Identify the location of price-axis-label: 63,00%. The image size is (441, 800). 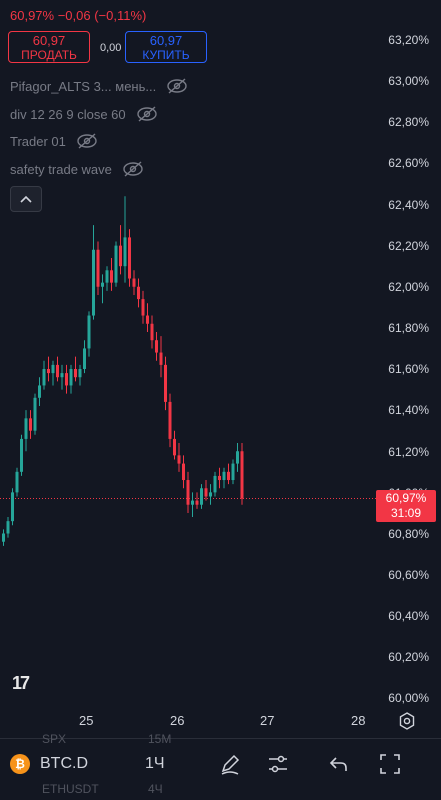
(408, 81).